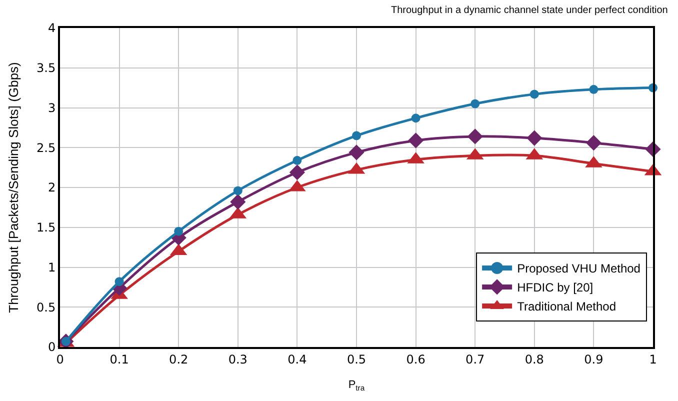  Describe the element at coordinates (46, 68) in the screenshot. I see `y-tick-label: 3.5` at that location.